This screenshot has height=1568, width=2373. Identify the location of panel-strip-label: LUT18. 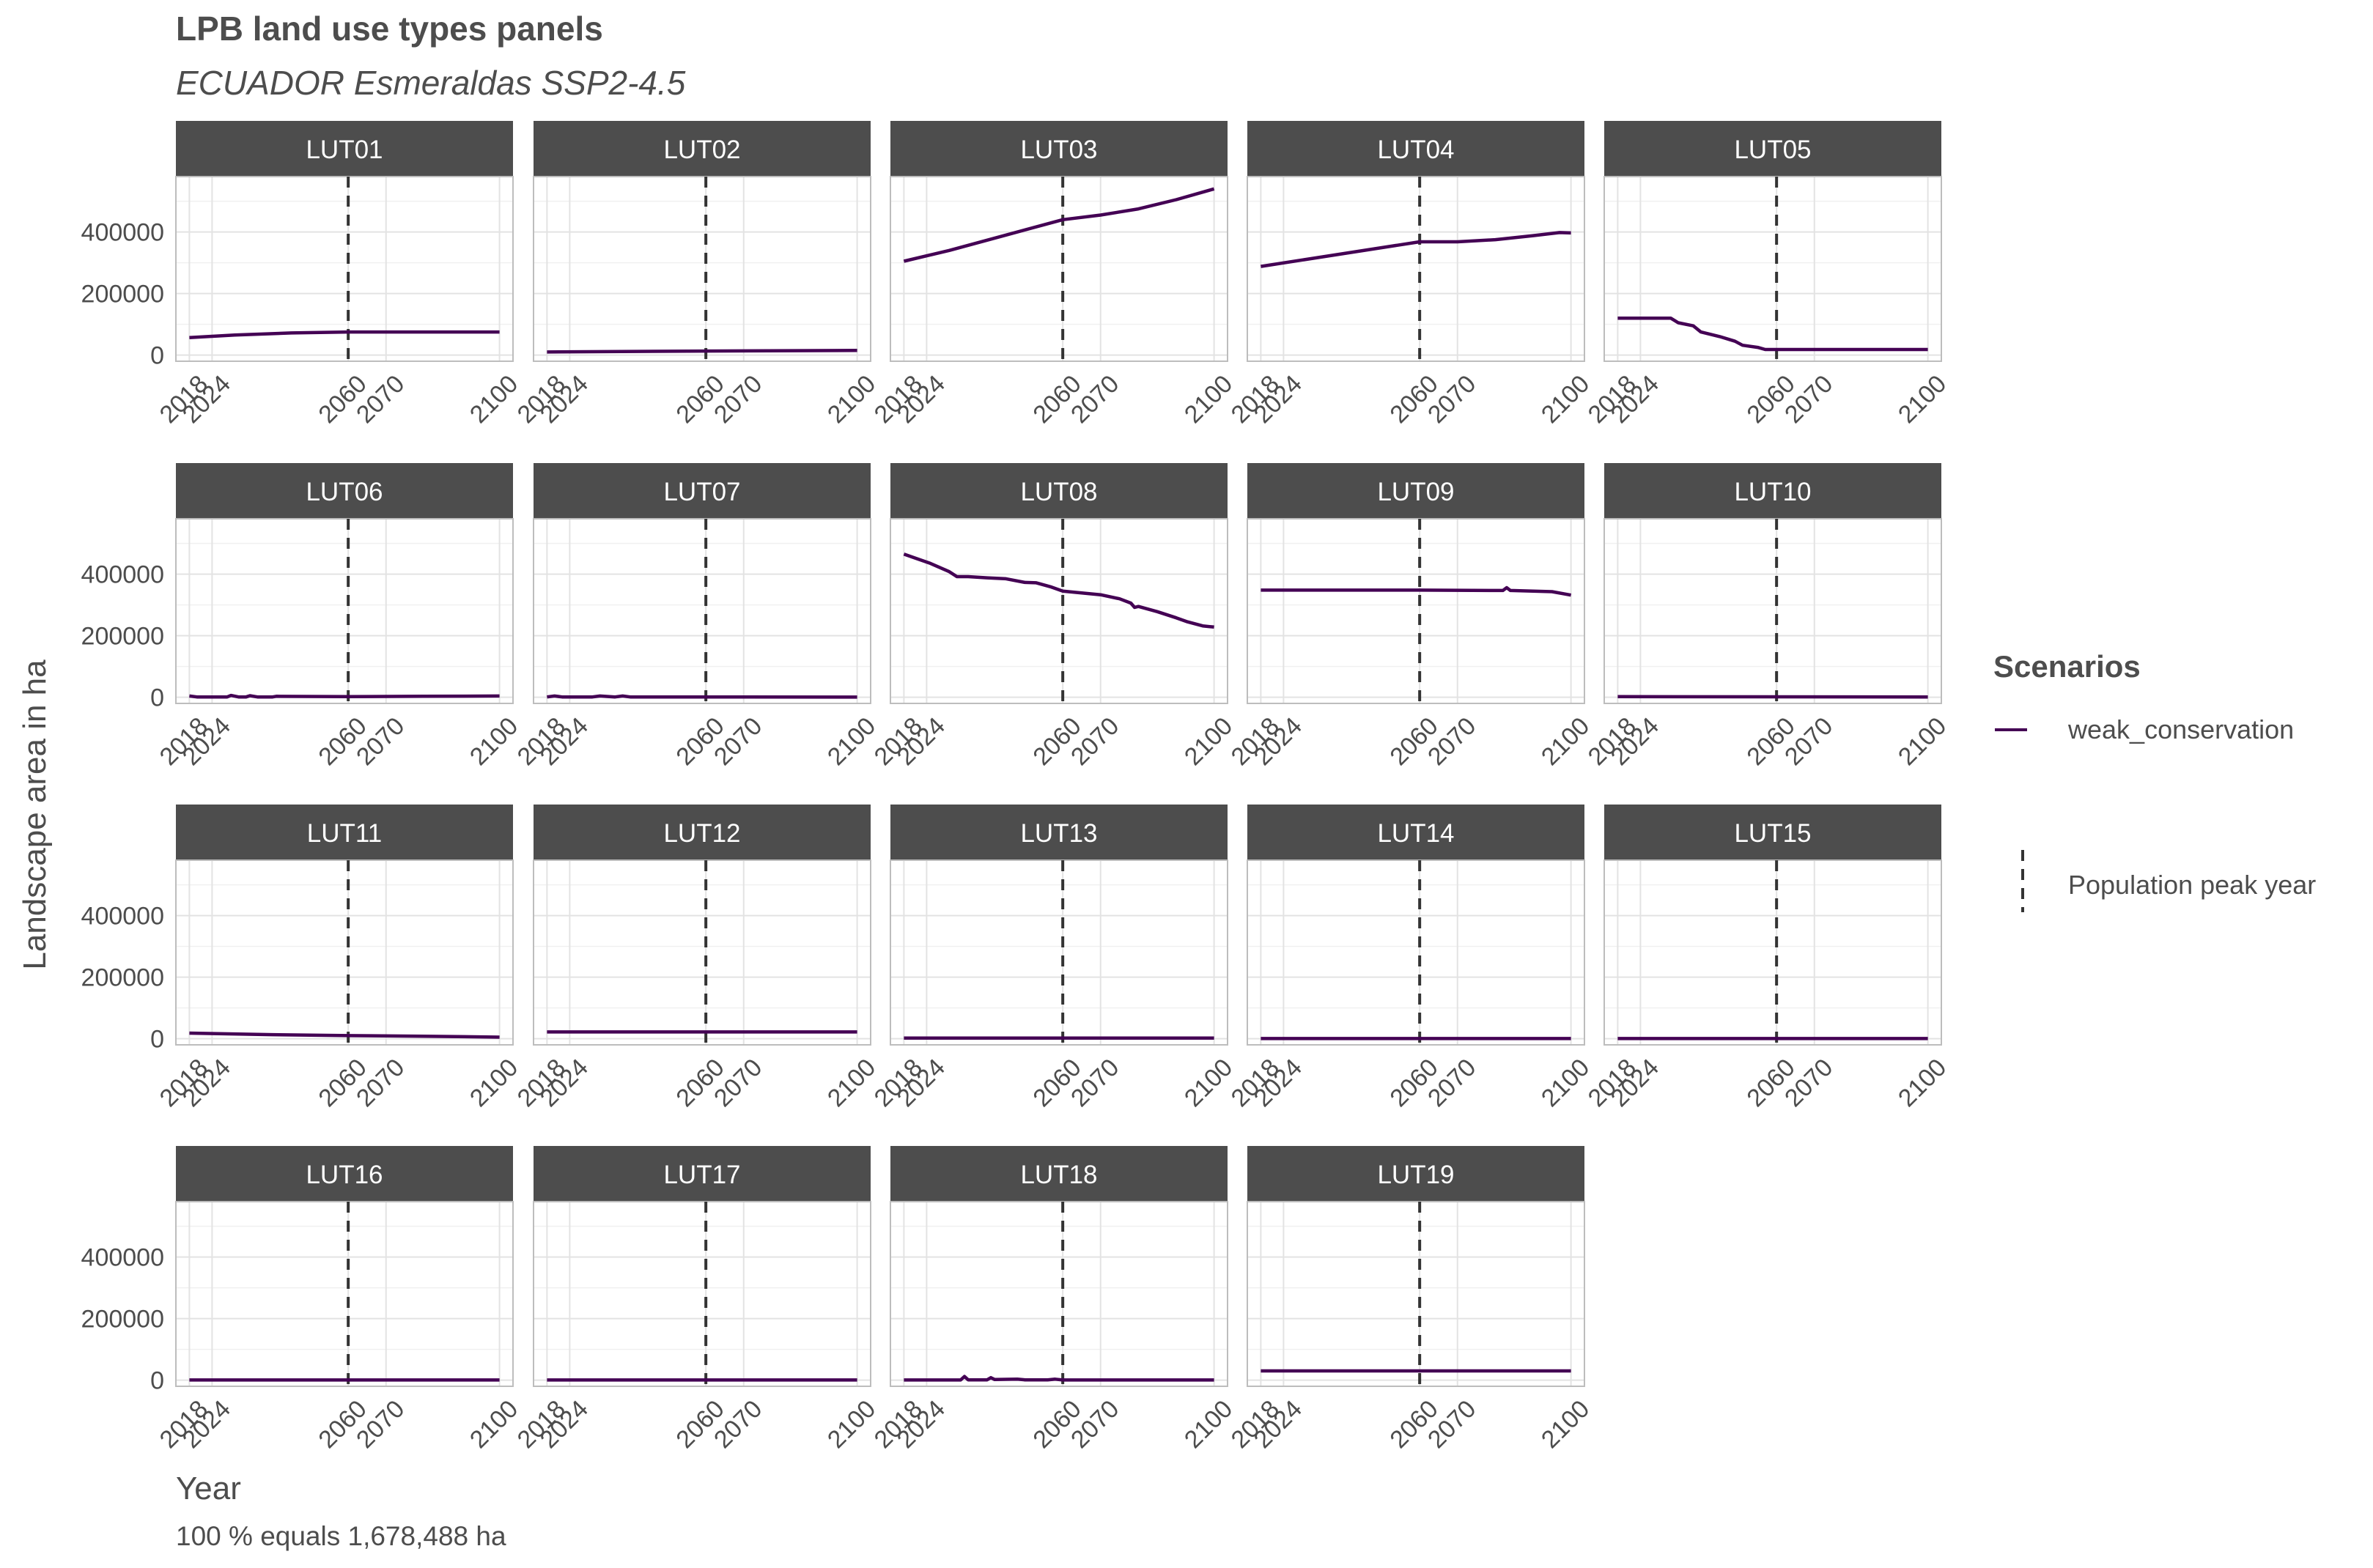
(1058, 1175).